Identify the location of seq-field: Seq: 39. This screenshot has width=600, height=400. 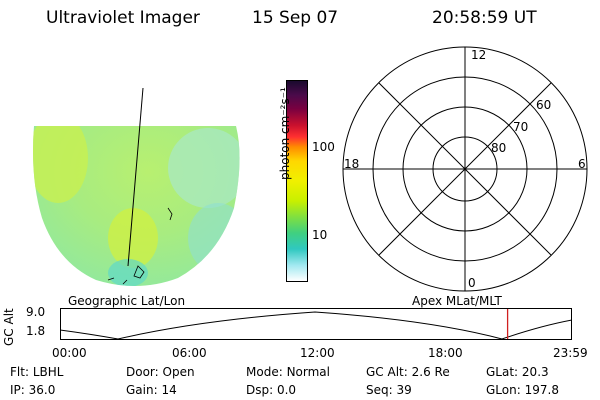
(389, 390).